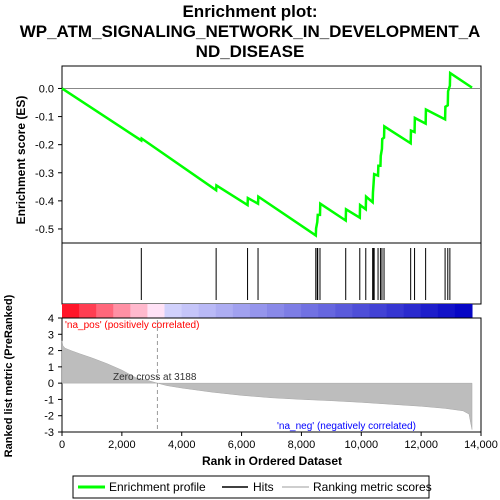 Image resolution: width=500 pixels, height=500 pixels. Describe the element at coordinates (361, 445) in the screenshot. I see `xtick-label: 10,000` at that location.